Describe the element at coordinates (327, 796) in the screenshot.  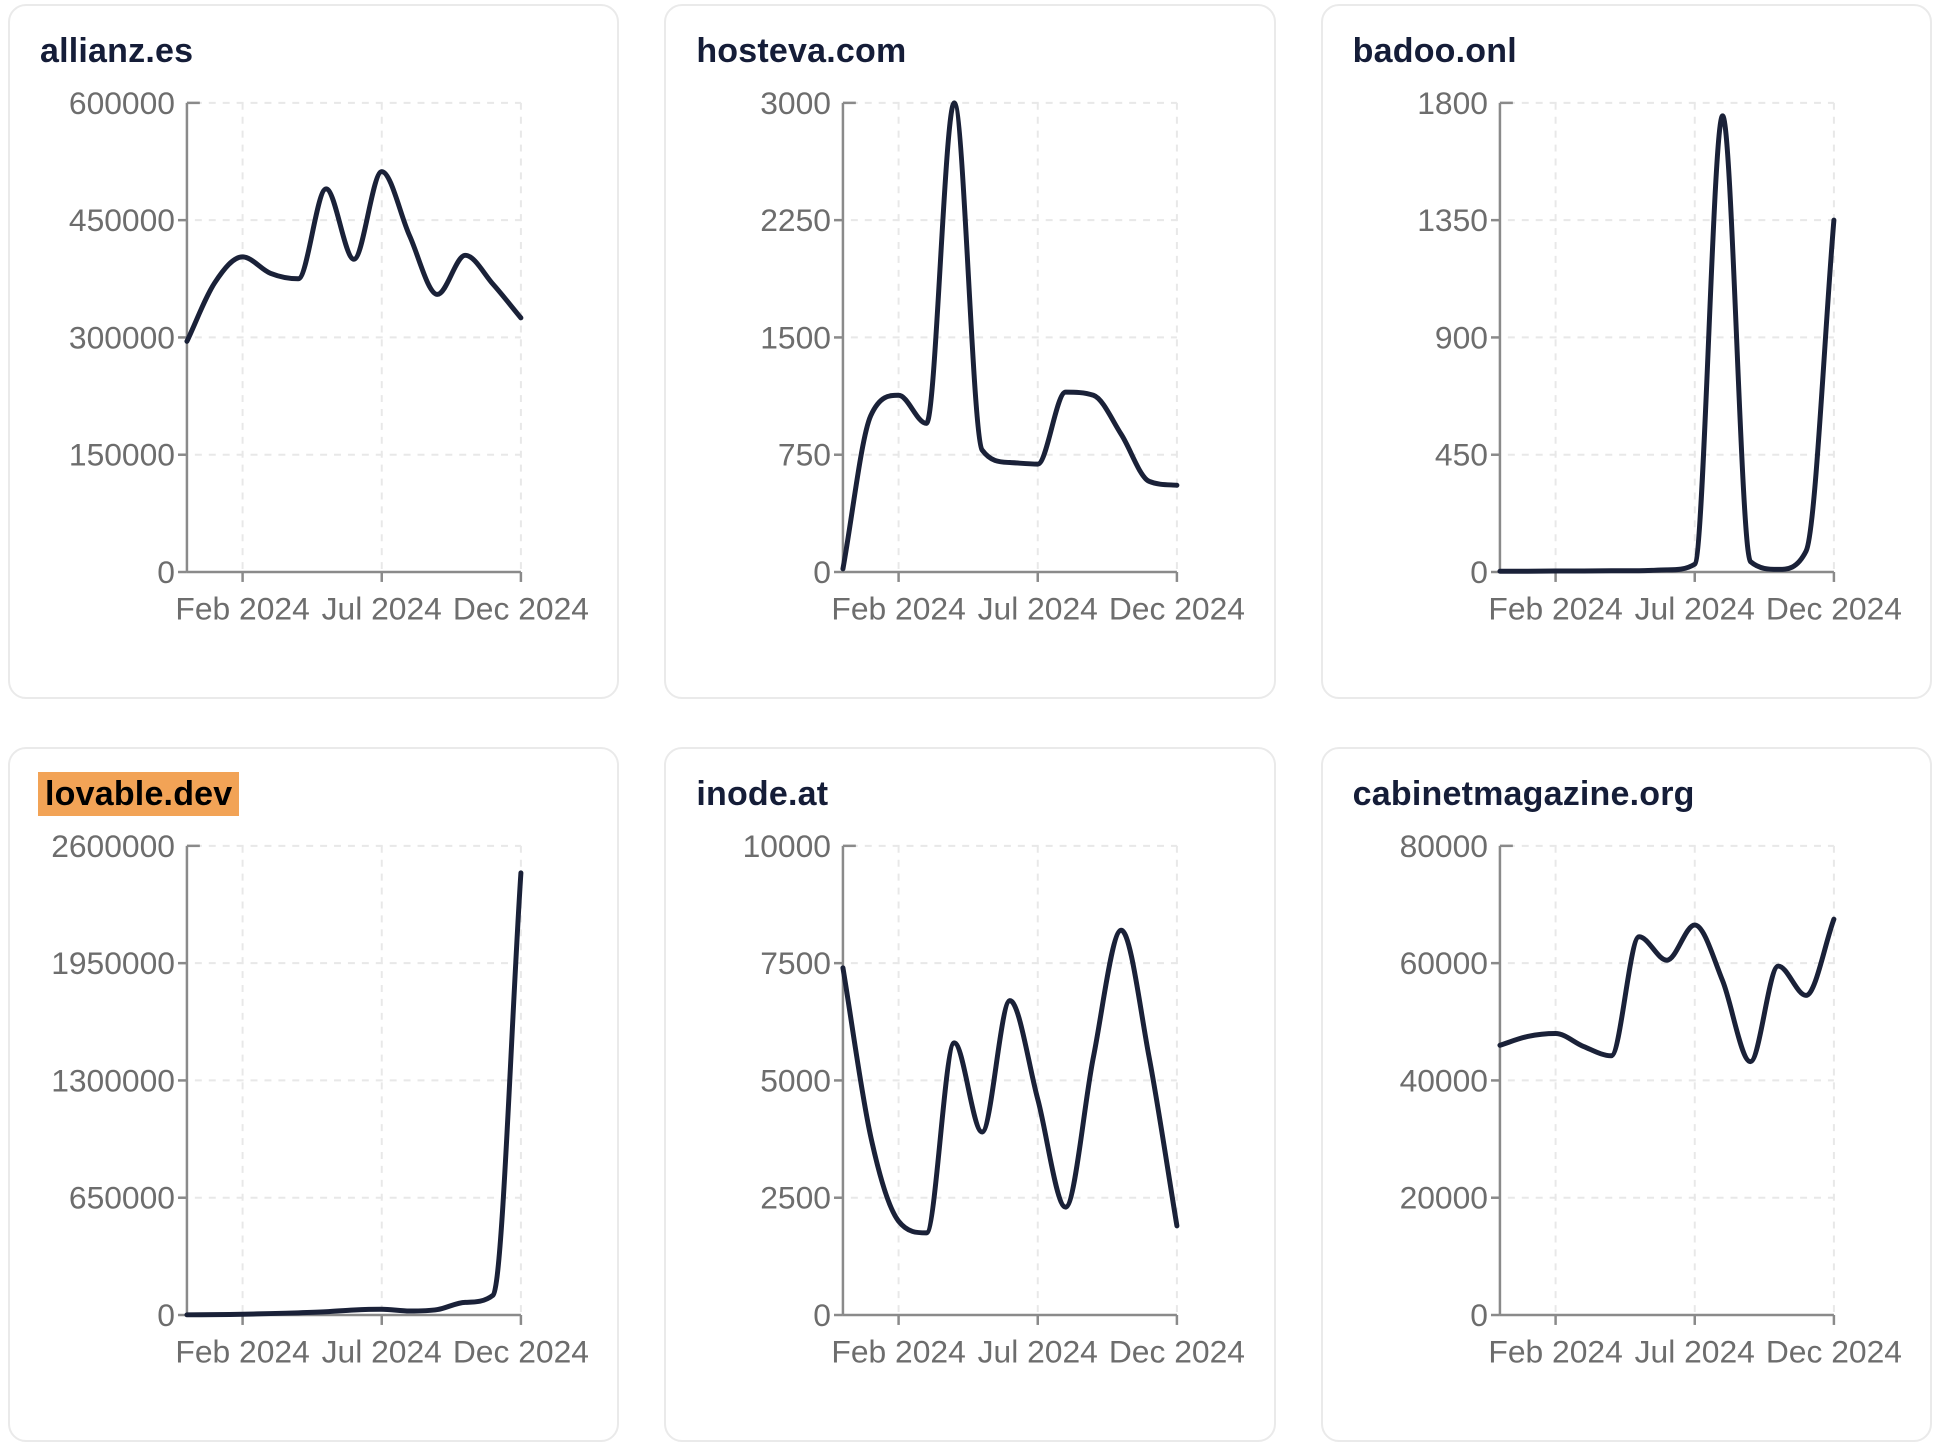
I see `chart-title: lovable.dev` at that location.